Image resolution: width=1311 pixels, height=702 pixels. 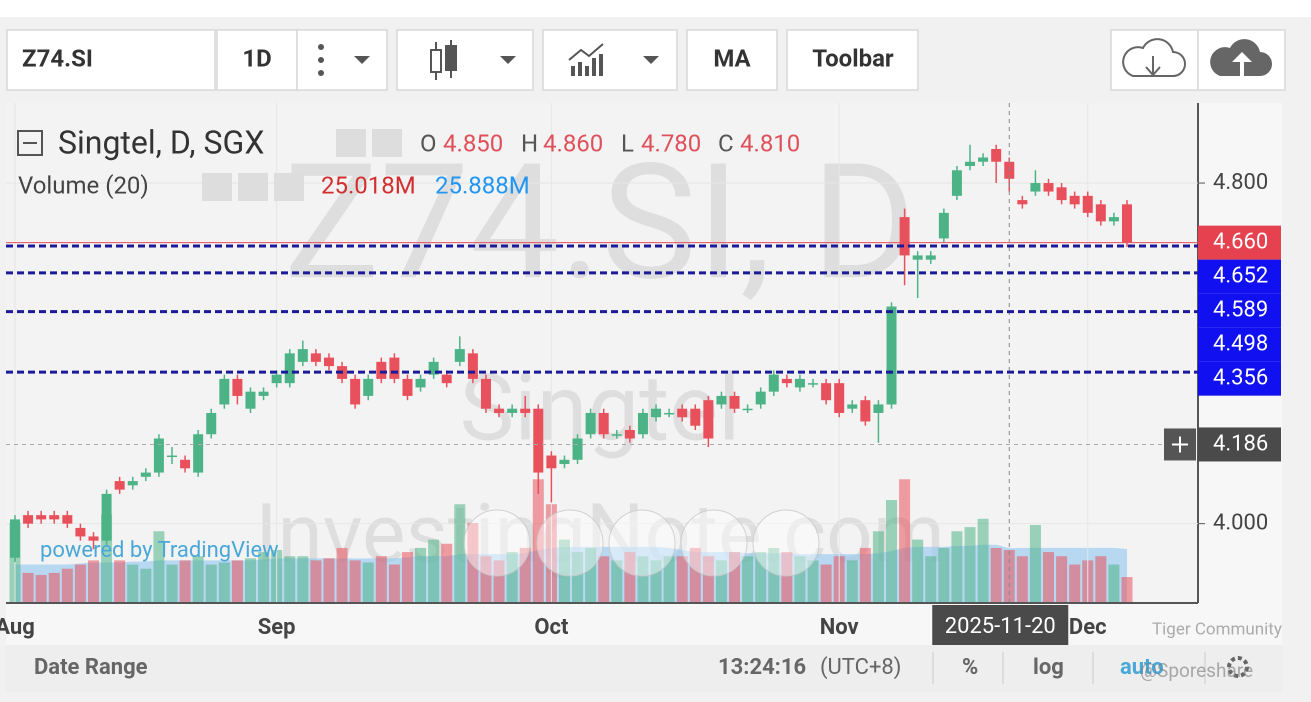 I want to click on ma-label: MA, so click(x=732, y=58).